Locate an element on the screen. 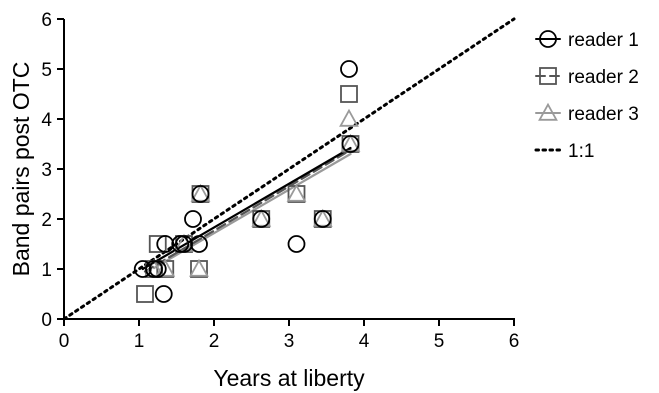 The image size is (659, 393). y-tick-label: 6 is located at coordinates (46, 20).